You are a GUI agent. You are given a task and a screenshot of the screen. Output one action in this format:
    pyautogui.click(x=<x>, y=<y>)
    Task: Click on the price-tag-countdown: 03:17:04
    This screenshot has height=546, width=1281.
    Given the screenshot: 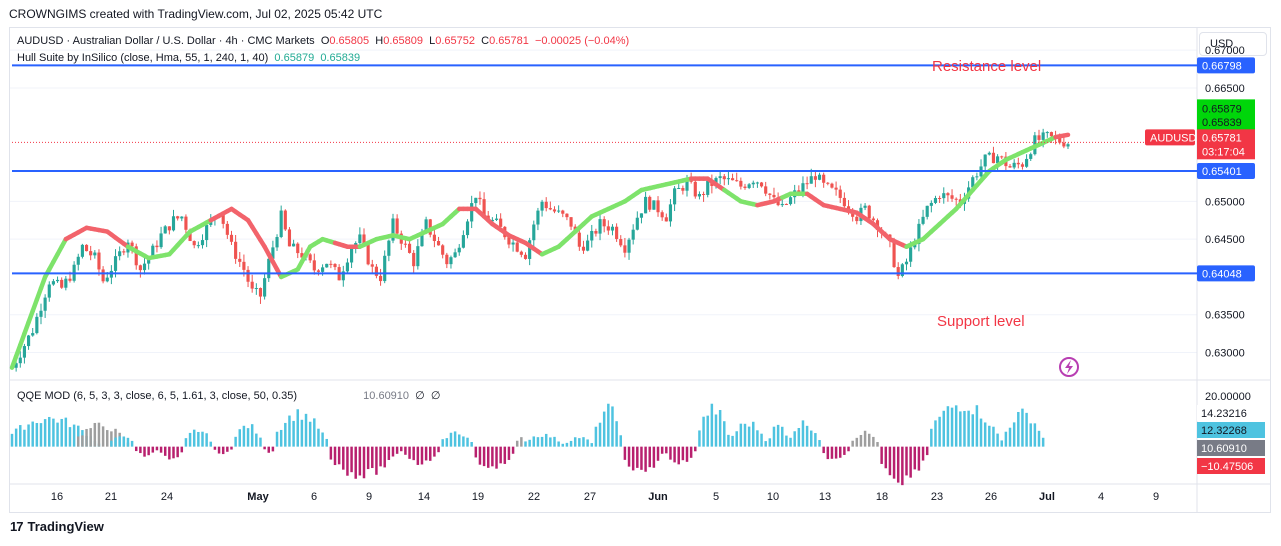 What is the action you would take?
    pyautogui.click(x=1223, y=152)
    